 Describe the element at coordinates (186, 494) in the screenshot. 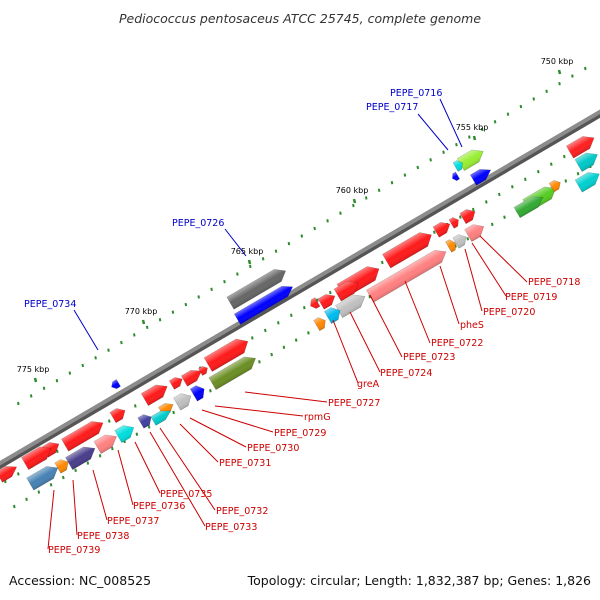

I see `gene-label-lower: PEPE_0735` at that location.